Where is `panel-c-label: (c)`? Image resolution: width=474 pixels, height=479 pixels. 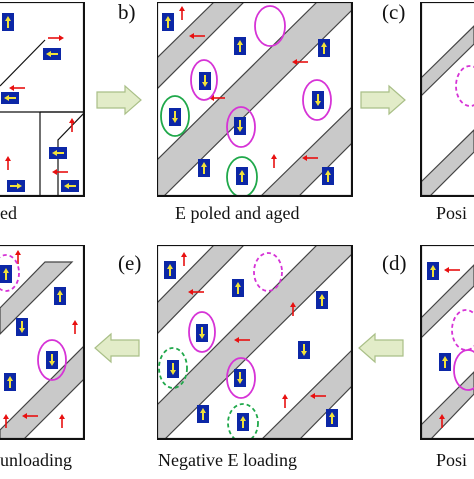
panel-c-label: (c) is located at coordinates (394, 12).